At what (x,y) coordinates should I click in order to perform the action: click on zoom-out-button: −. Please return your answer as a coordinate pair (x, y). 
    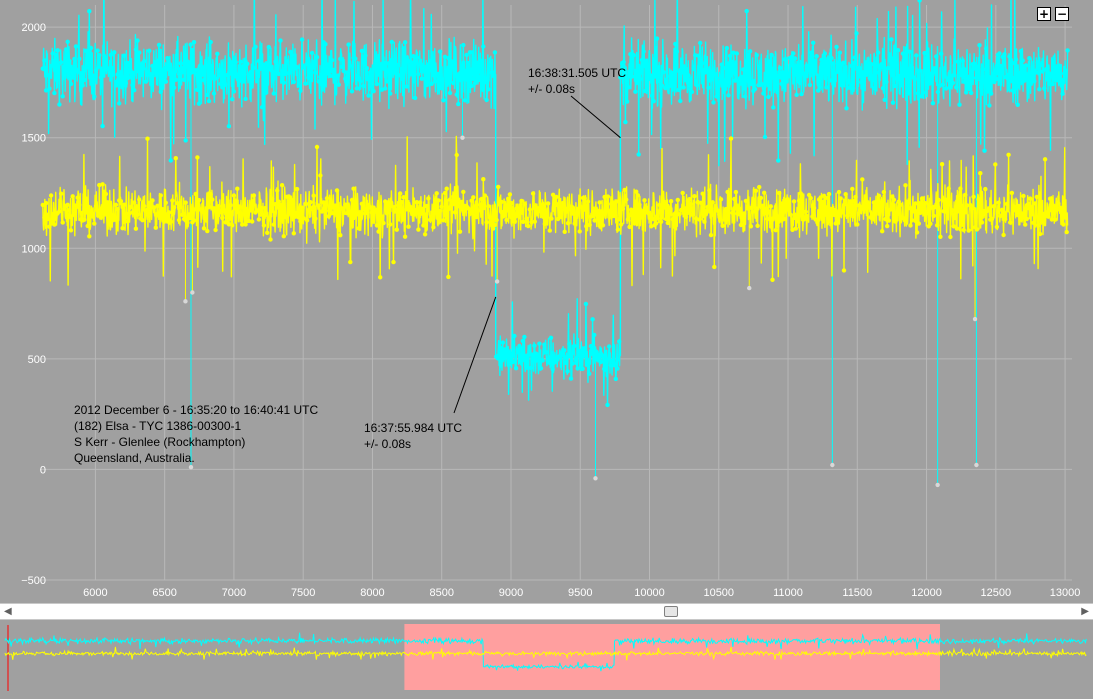
    Looking at the image, I should click on (1062, 14).